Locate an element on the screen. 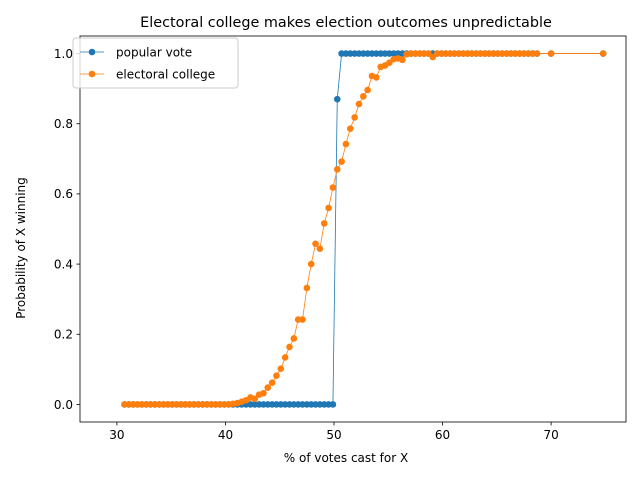 The image size is (640, 484). x-tick-label: 40 is located at coordinates (225, 435).